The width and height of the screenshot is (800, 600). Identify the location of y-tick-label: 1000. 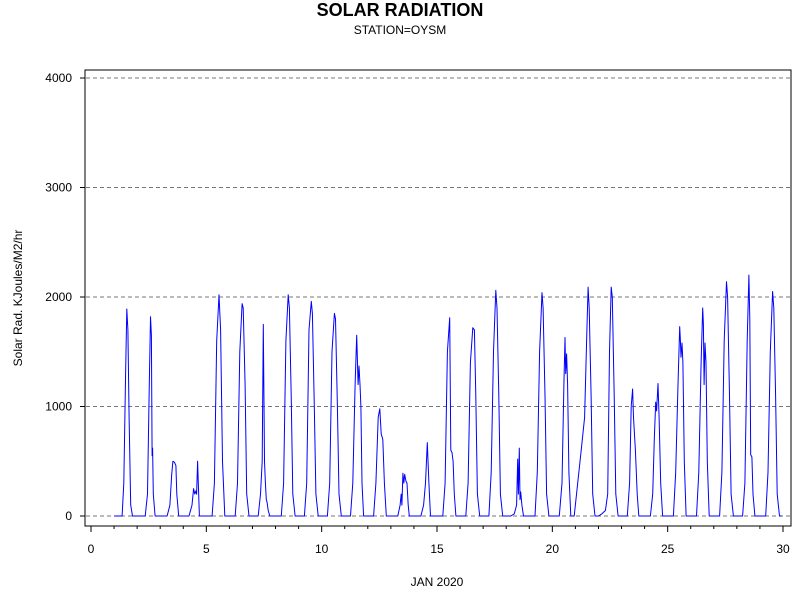
(58, 407).